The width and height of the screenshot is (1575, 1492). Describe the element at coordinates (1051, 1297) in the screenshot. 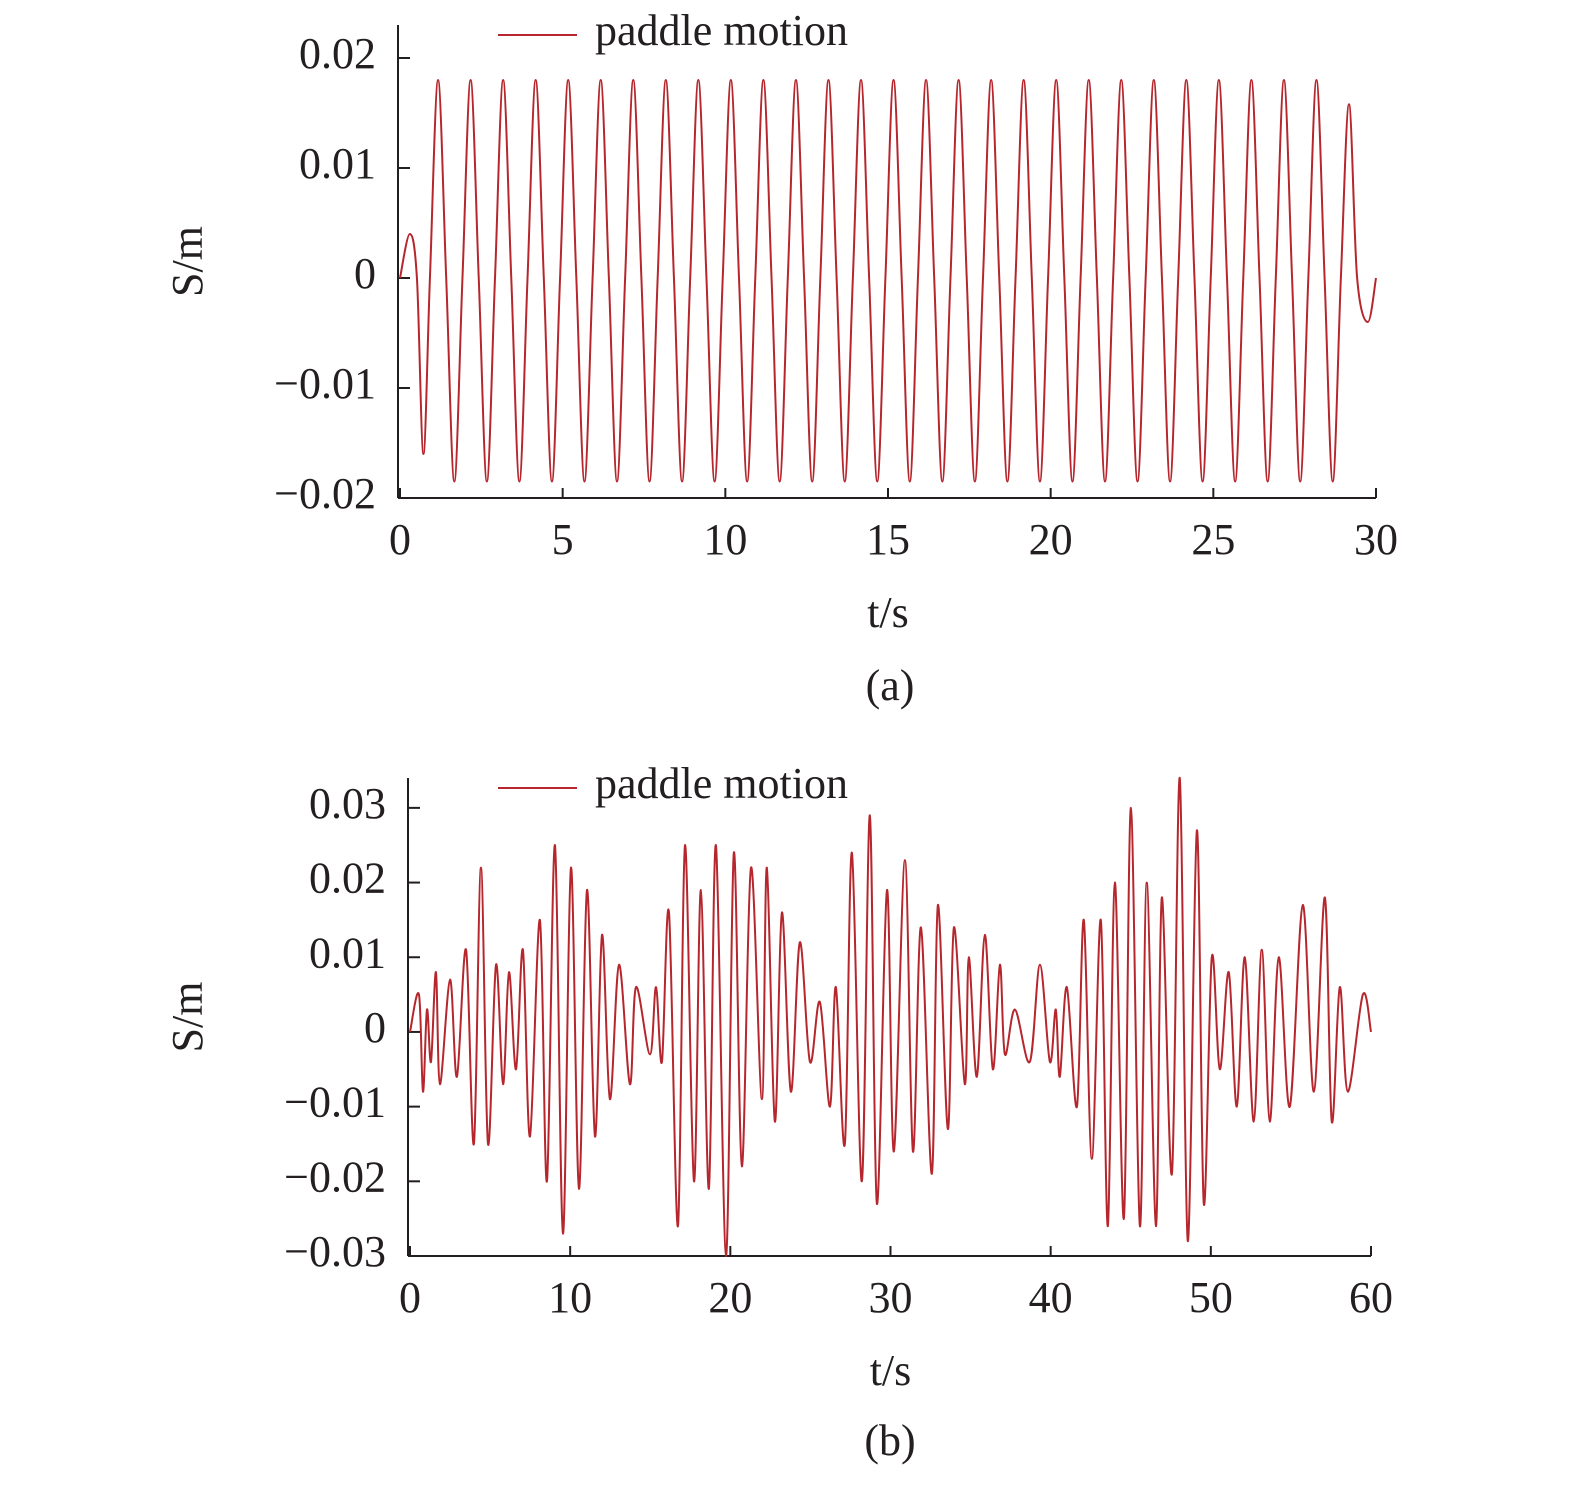

I see `x-tick-label: 40` at that location.